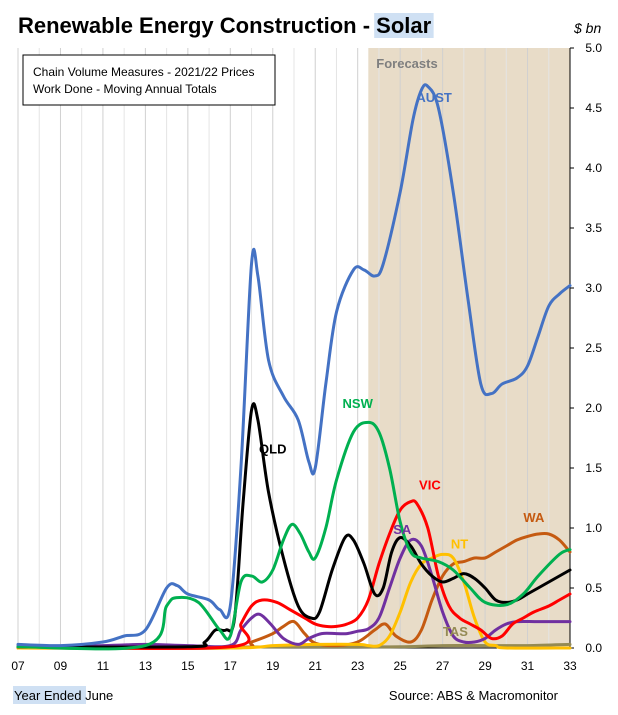 This screenshot has height=715, width=618. What do you see at coordinates (593, 528) in the screenshot?
I see `y-tick-1.0: 1.0` at bounding box center [593, 528].